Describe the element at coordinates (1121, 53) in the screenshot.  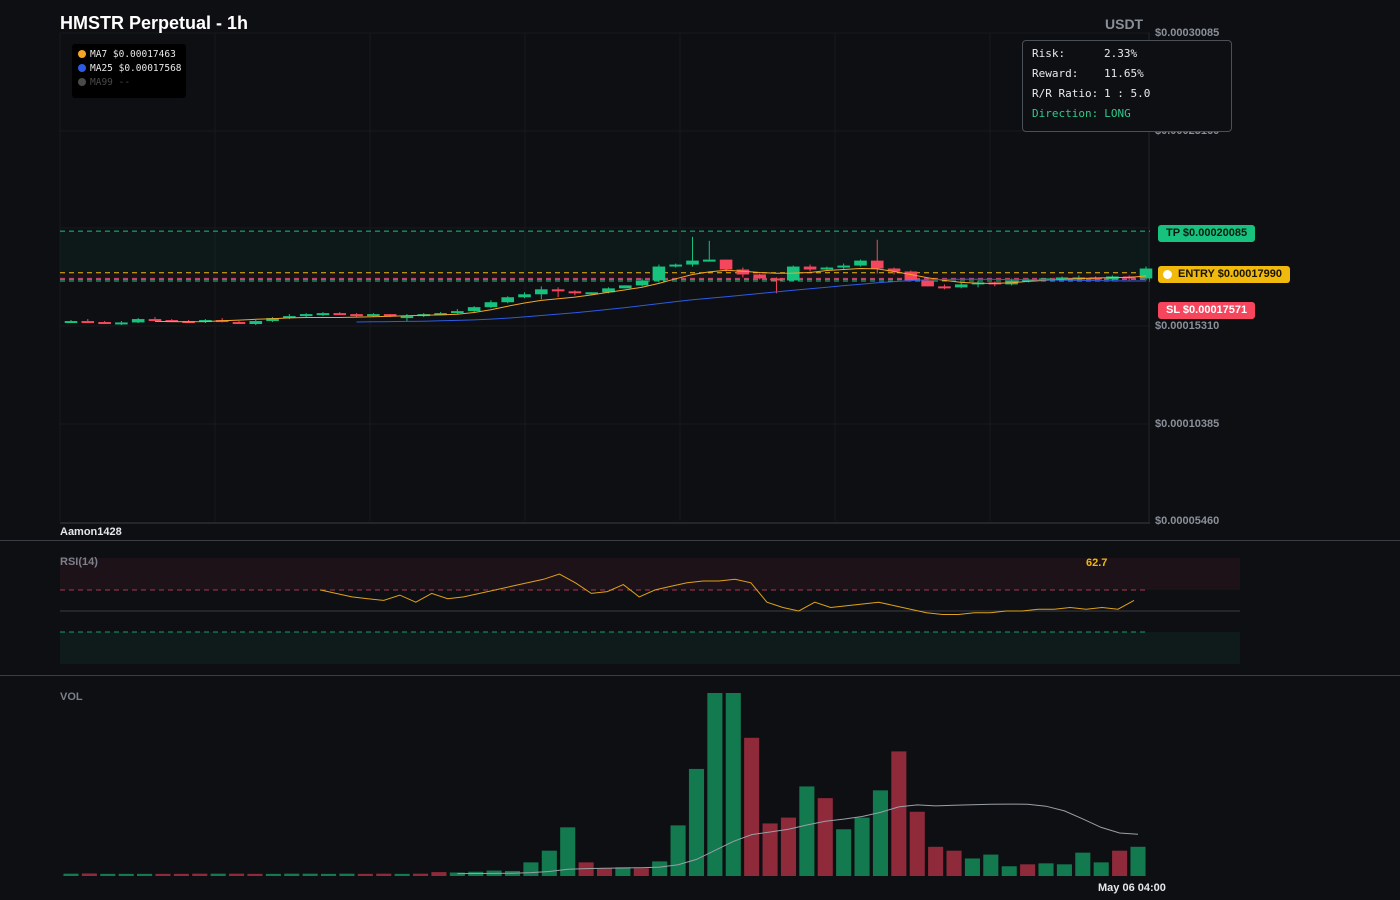
I see `risk-value: 2.33%` at that location.